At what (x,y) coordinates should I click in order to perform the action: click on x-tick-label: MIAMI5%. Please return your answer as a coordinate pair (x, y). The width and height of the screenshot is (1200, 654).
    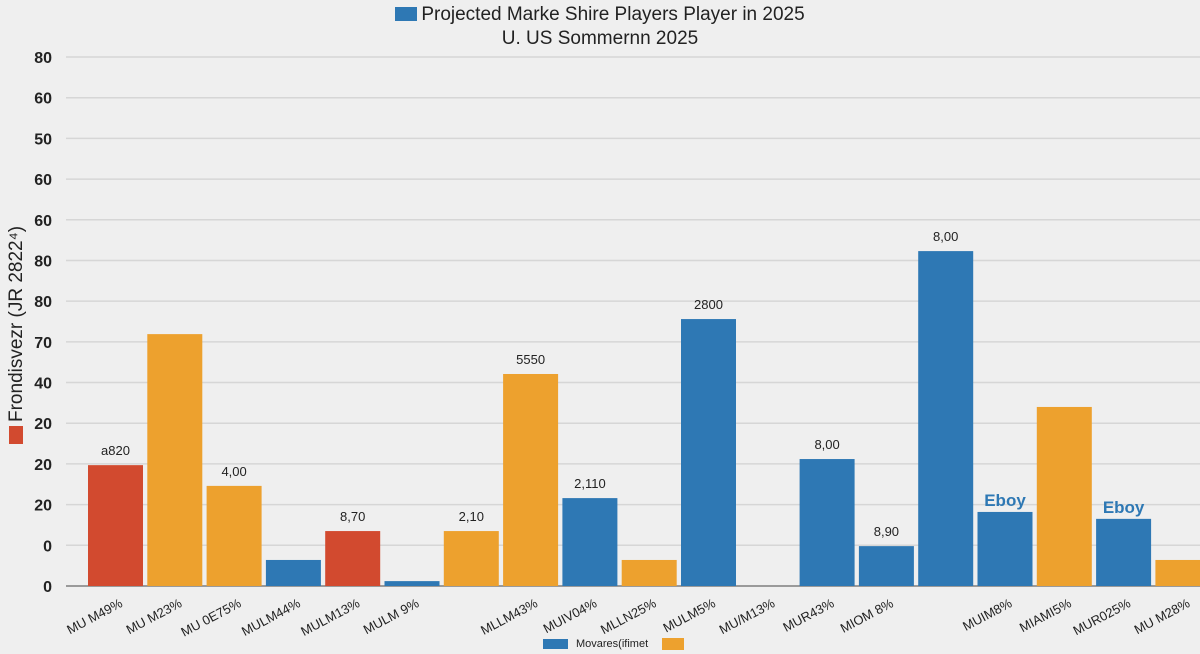
    Looking at the image, I should click on (1045, 615).